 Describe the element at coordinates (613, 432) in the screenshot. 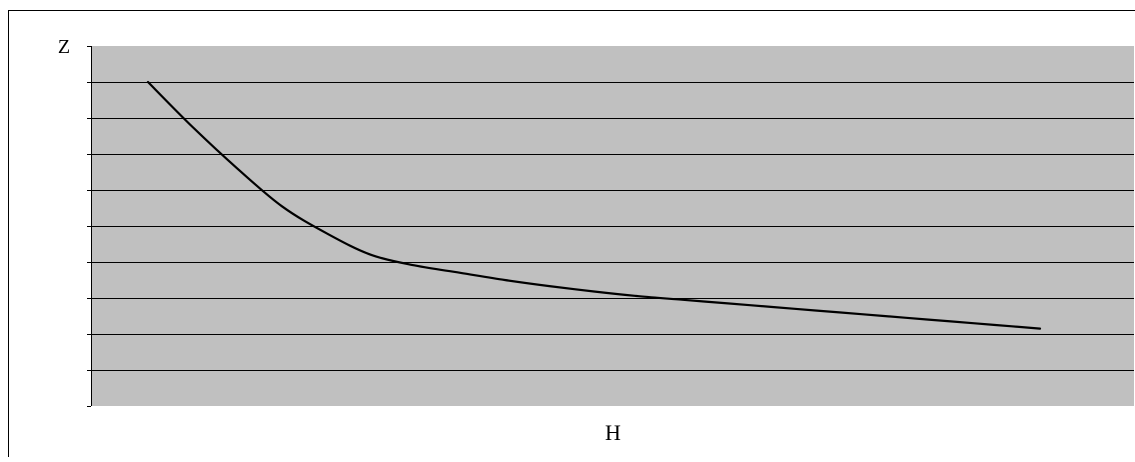

I see `x-axis-label: H` at that location.